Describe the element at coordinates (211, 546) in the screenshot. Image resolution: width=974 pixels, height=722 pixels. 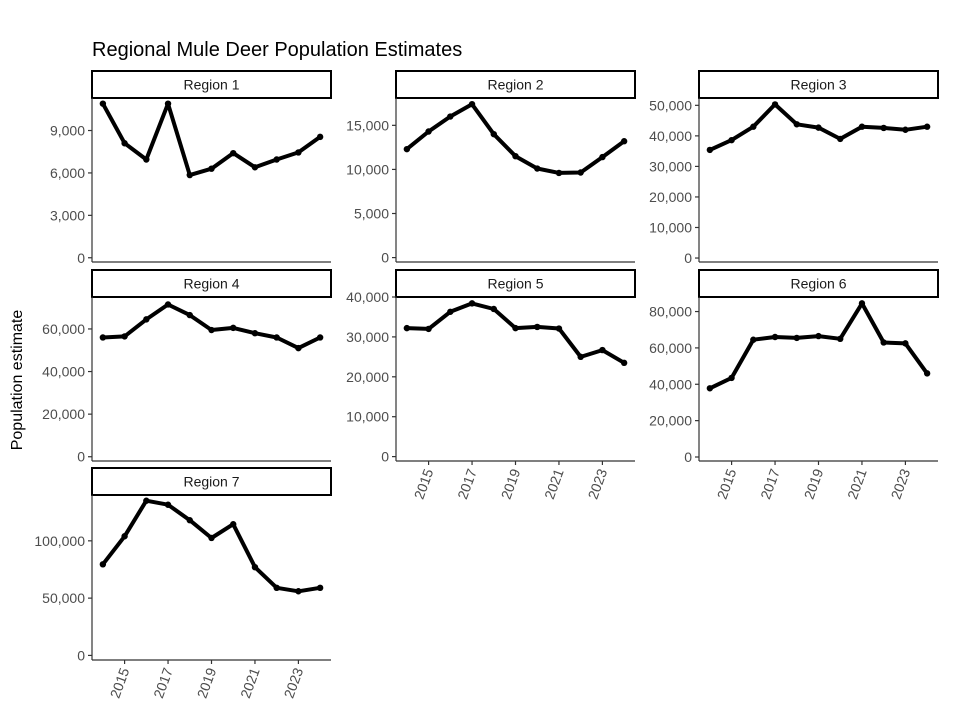
I see `region-7-series-line` at that location.